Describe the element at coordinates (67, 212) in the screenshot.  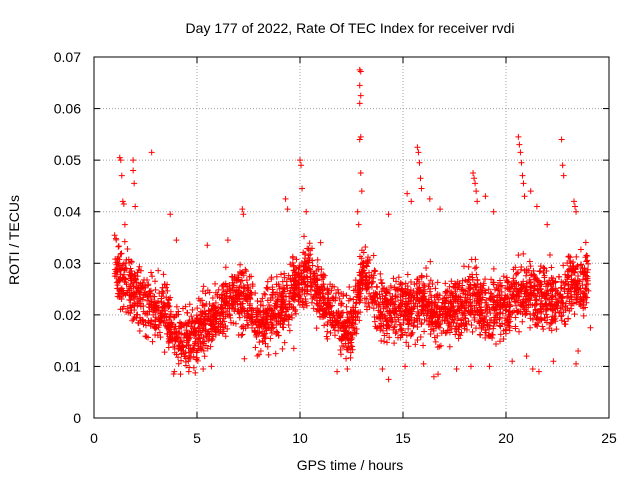
I see `y-tick-label: 0.04` at that location.